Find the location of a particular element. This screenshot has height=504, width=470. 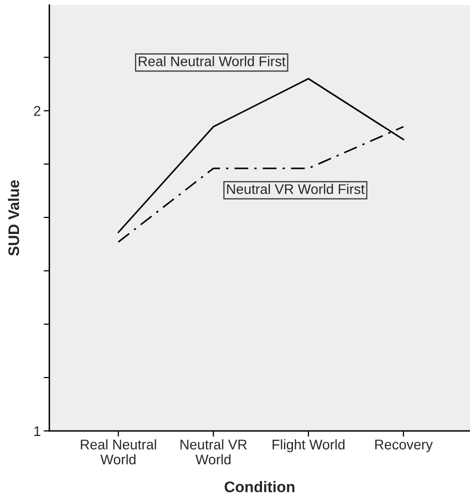

x-tick-label: Recovery is located at coordinates (404, 446).